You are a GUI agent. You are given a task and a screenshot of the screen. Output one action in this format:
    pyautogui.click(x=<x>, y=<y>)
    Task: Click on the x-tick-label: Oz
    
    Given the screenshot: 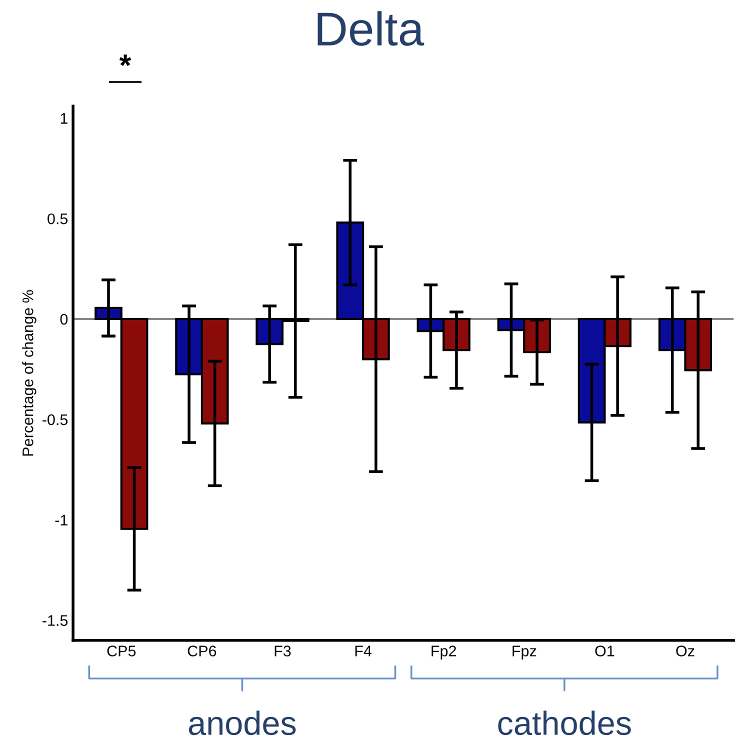 What is the action you would take?
    pyautogui.click(x=685, y=651)
    